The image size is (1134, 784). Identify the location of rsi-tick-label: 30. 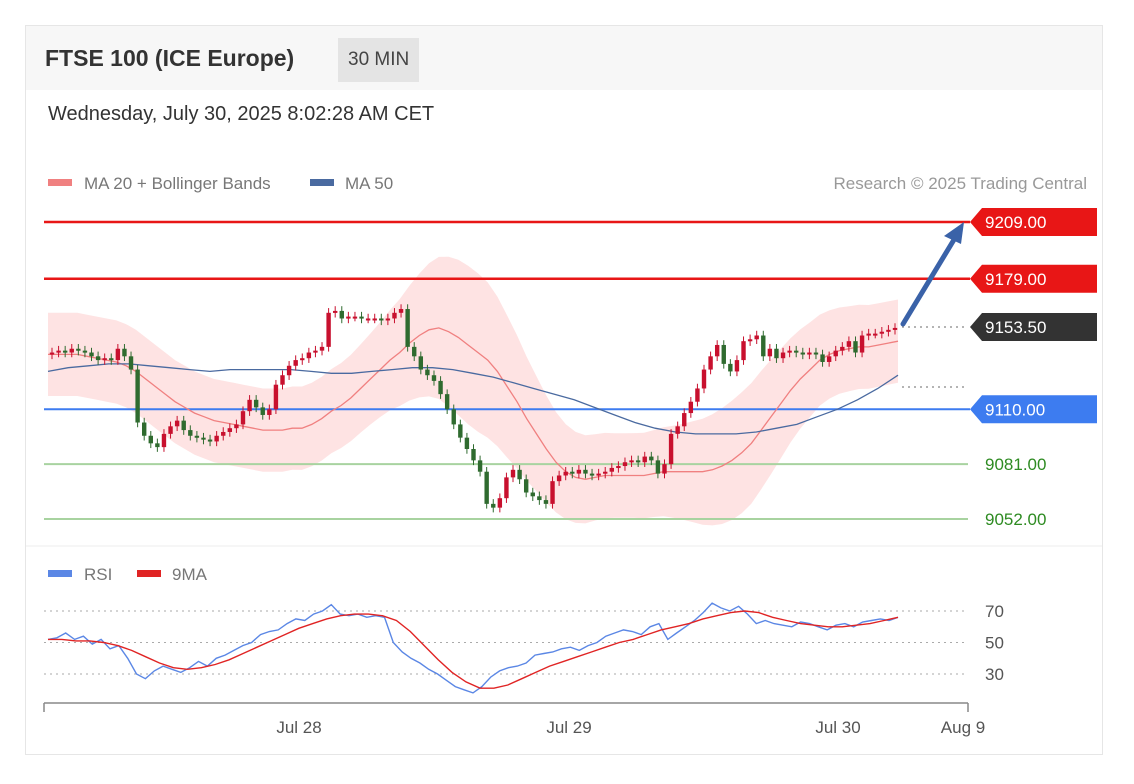
(994, 674).